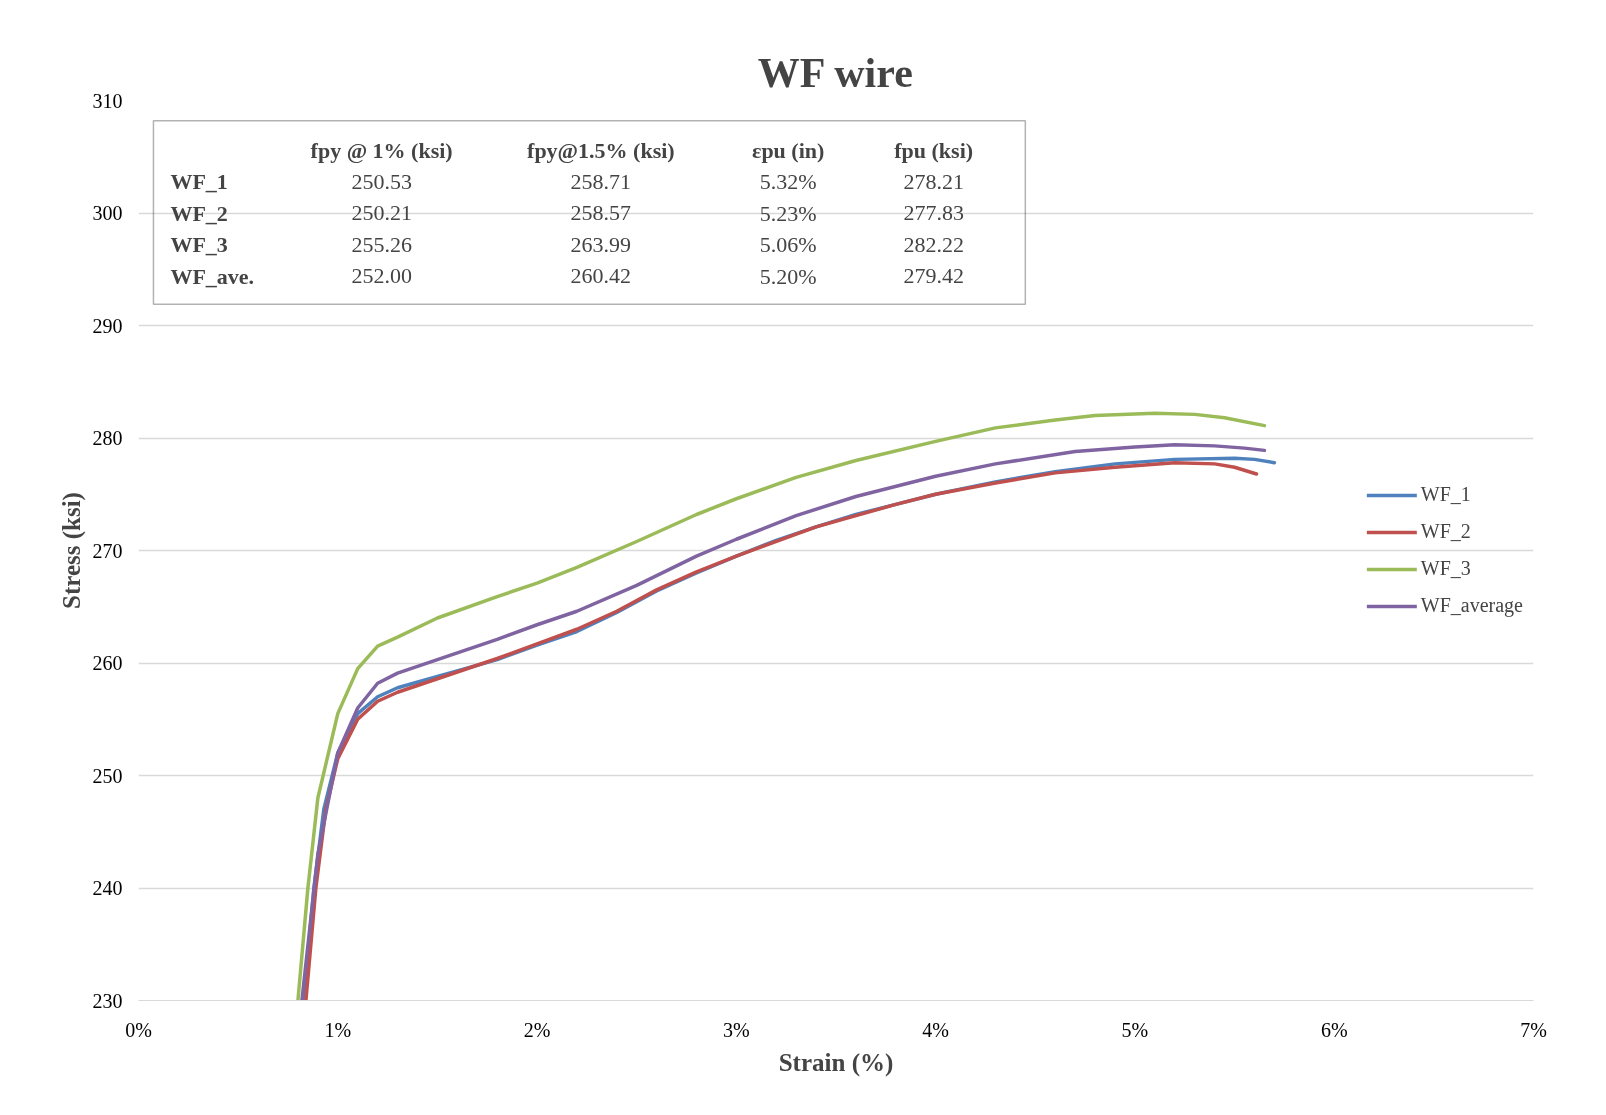 The image size is (1606, 1115). Describe the element at coordinates (107, 1000) in the screenshot. I see `y-tick-label: 230` at that location.